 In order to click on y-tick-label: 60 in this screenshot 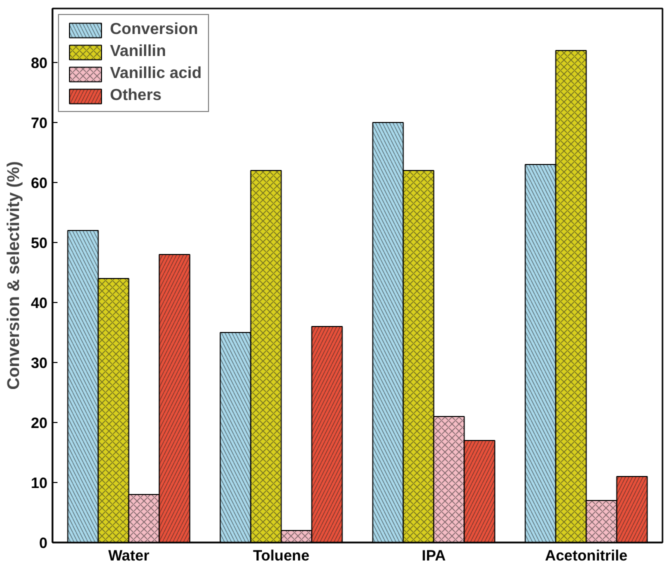, I will do `click(39, 183)`.